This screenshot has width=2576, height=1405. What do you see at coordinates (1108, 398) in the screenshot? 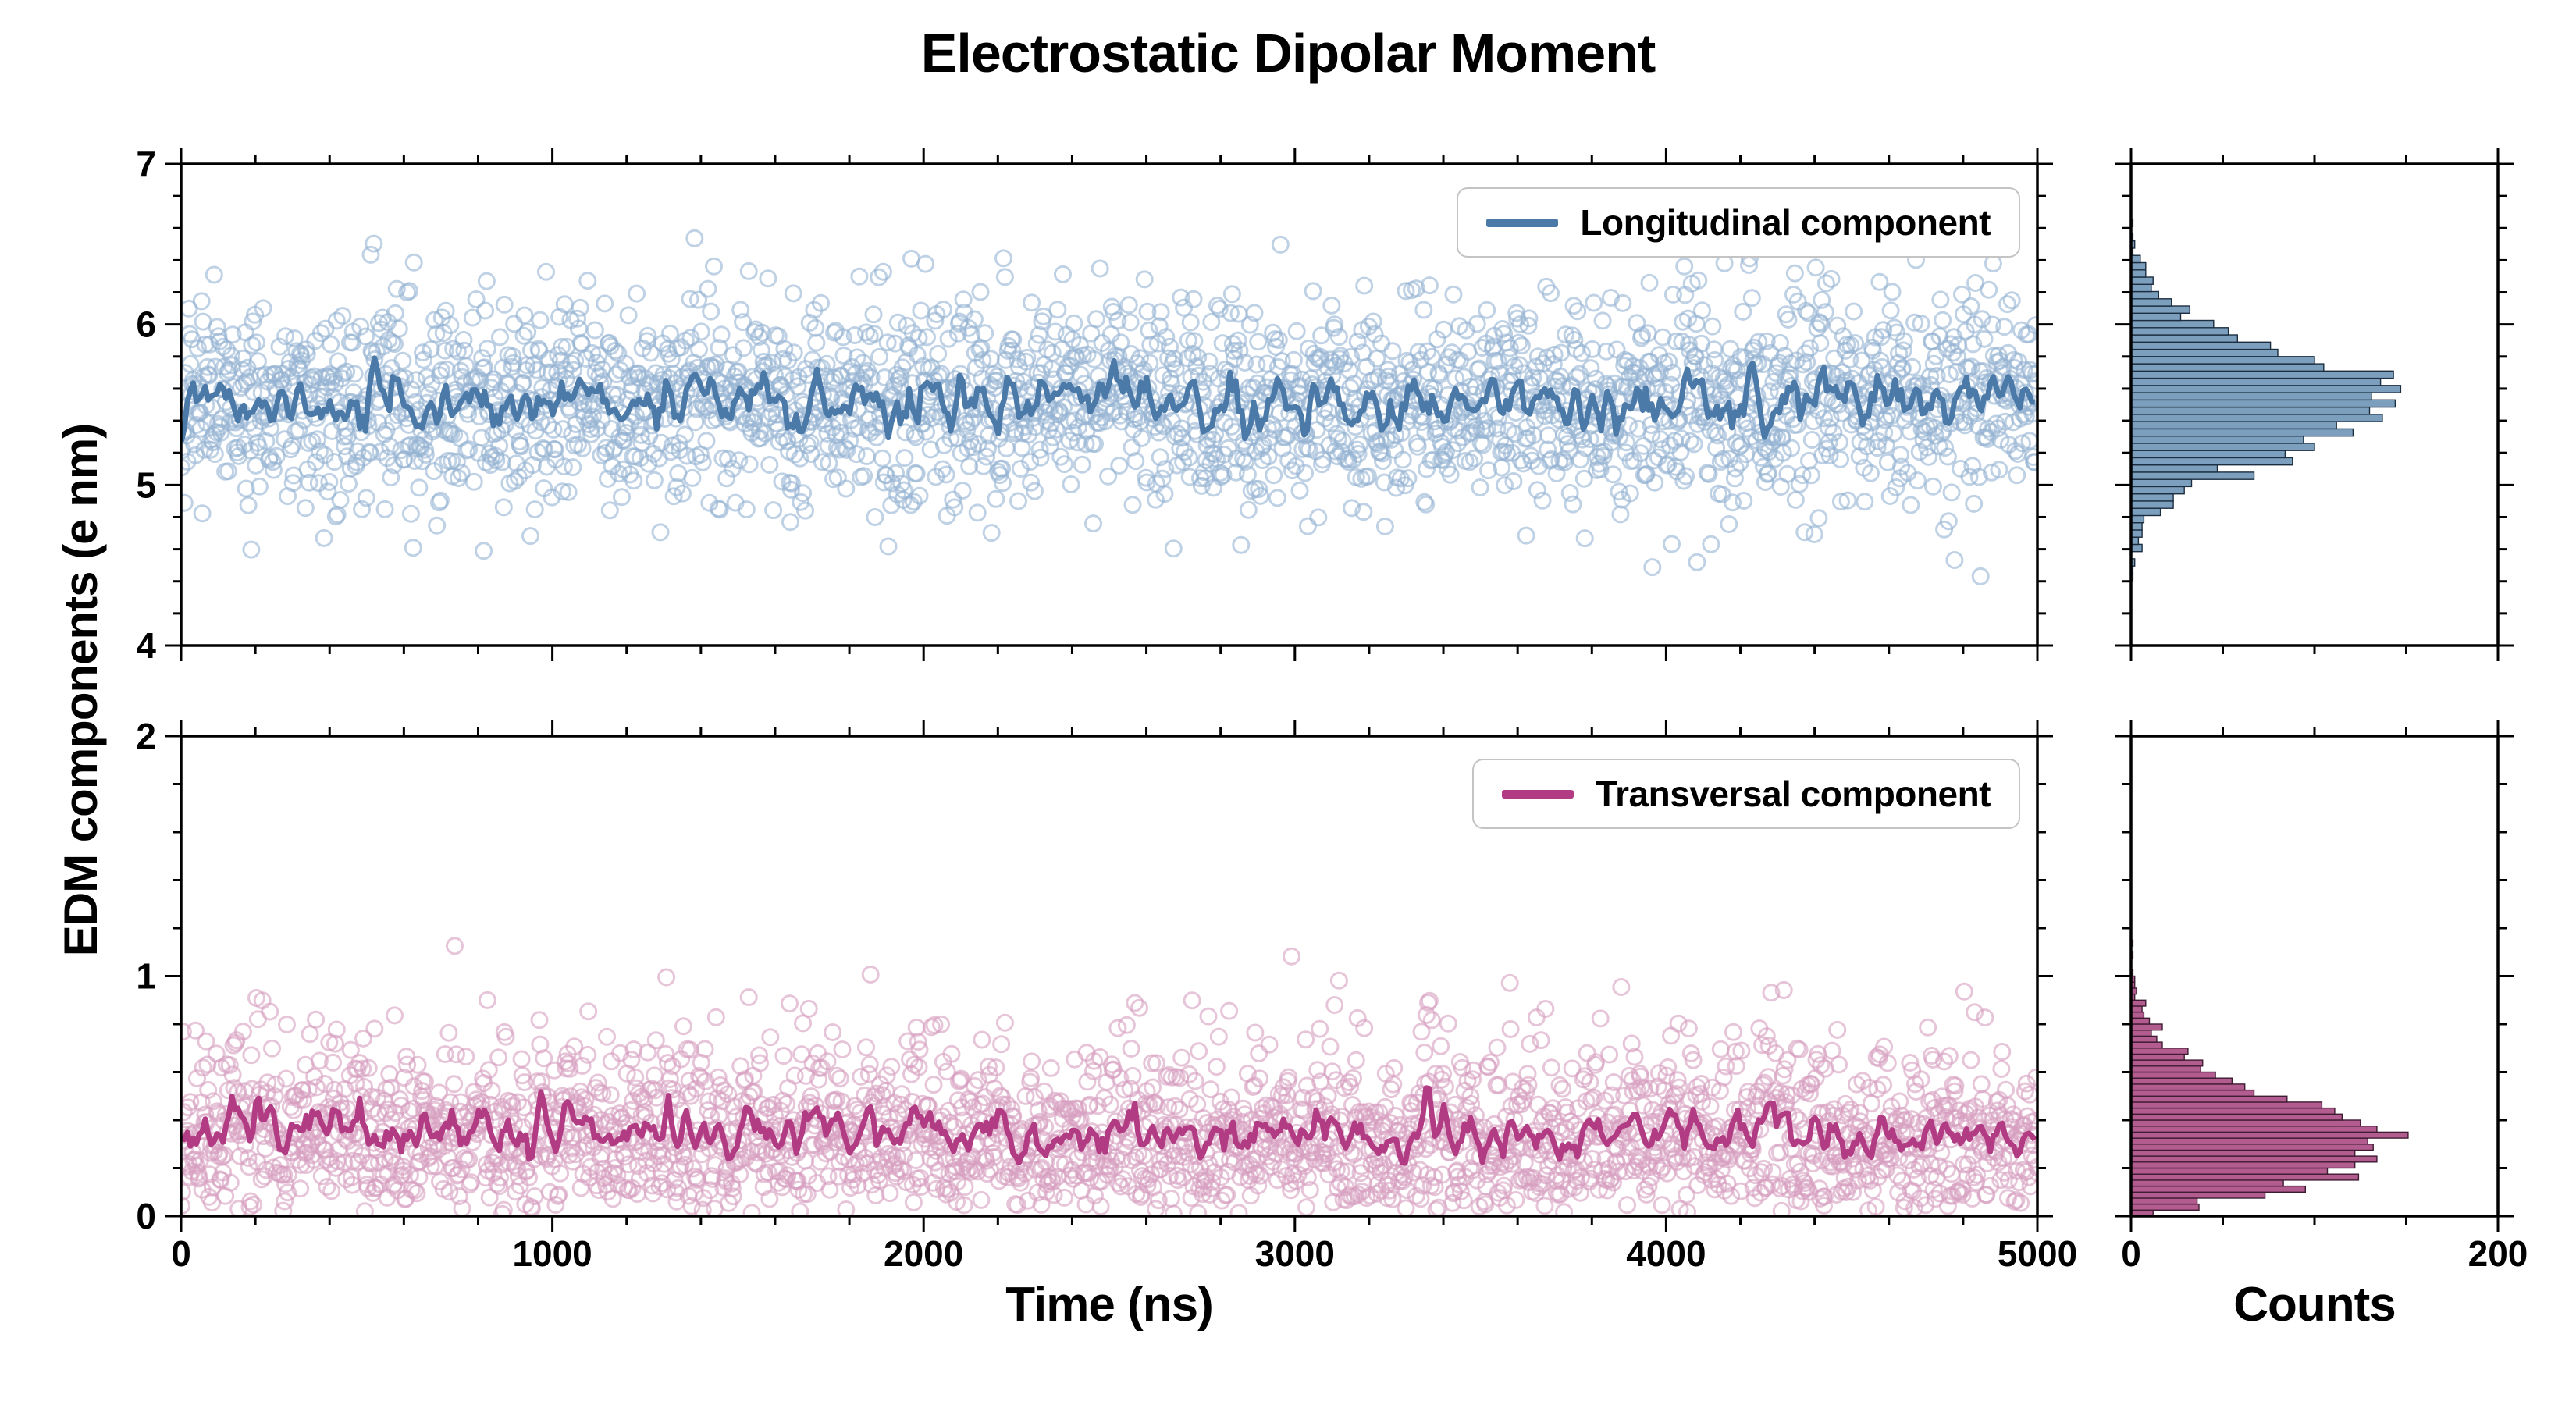
I see `mean-line` at bounding box center [1108, 398].